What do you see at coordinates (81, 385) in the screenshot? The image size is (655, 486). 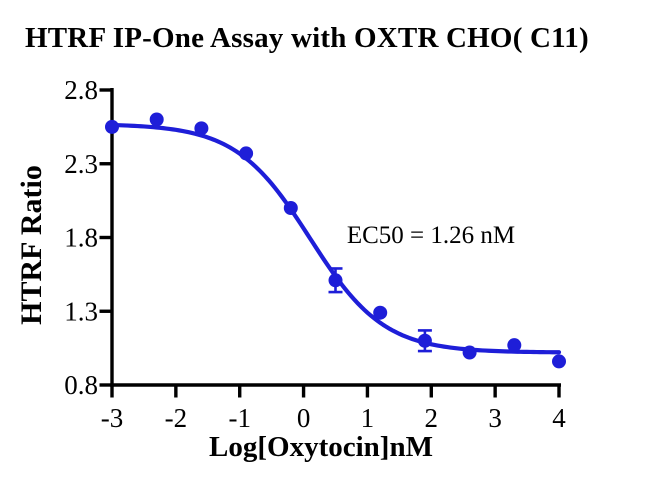 I see `y-tick-label: 0.8` at bounding box center [81, 385].